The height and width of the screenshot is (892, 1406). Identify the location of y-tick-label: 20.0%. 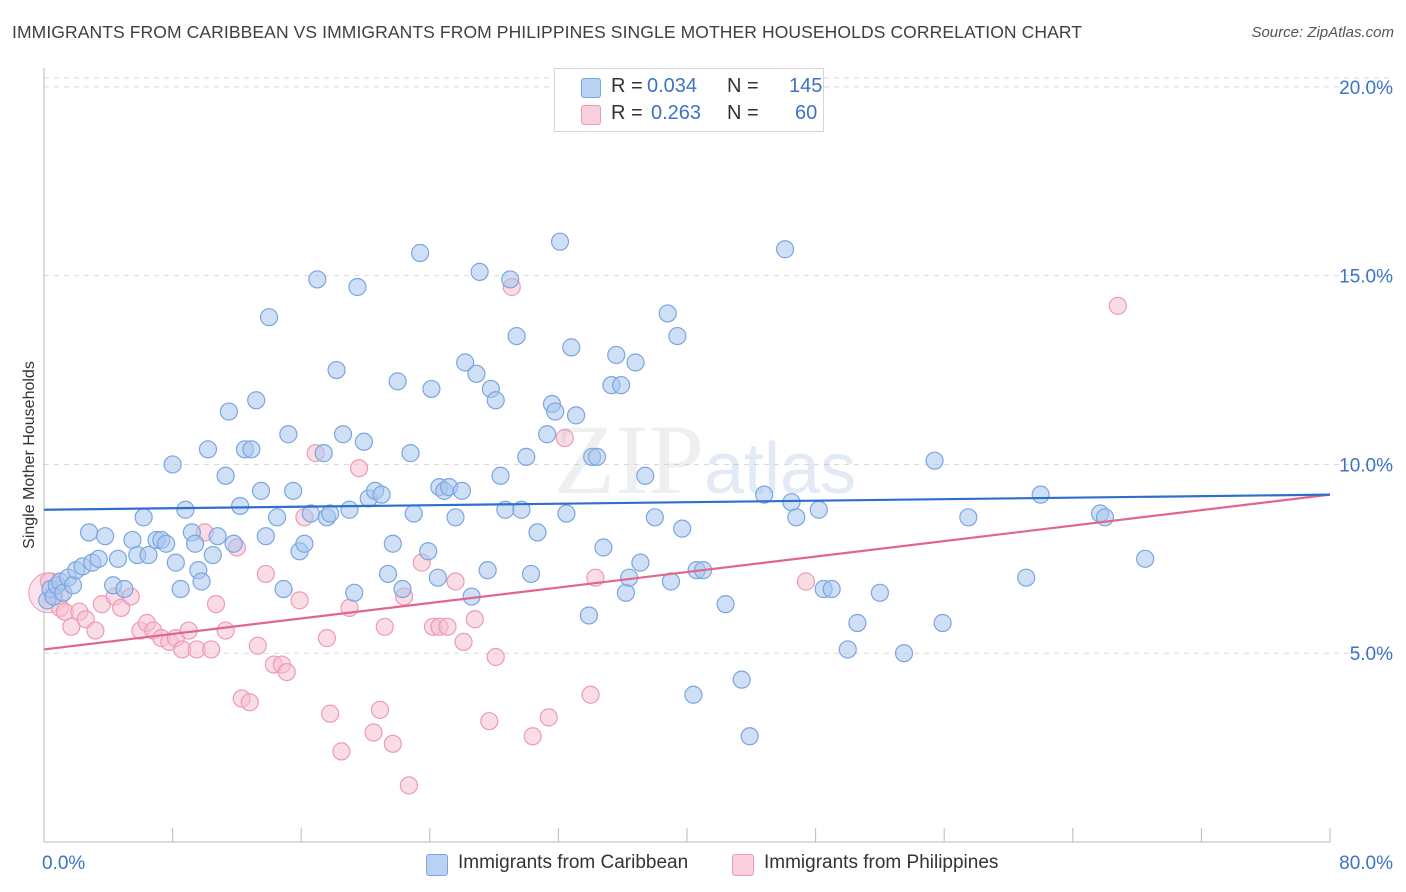
(1366, 88).